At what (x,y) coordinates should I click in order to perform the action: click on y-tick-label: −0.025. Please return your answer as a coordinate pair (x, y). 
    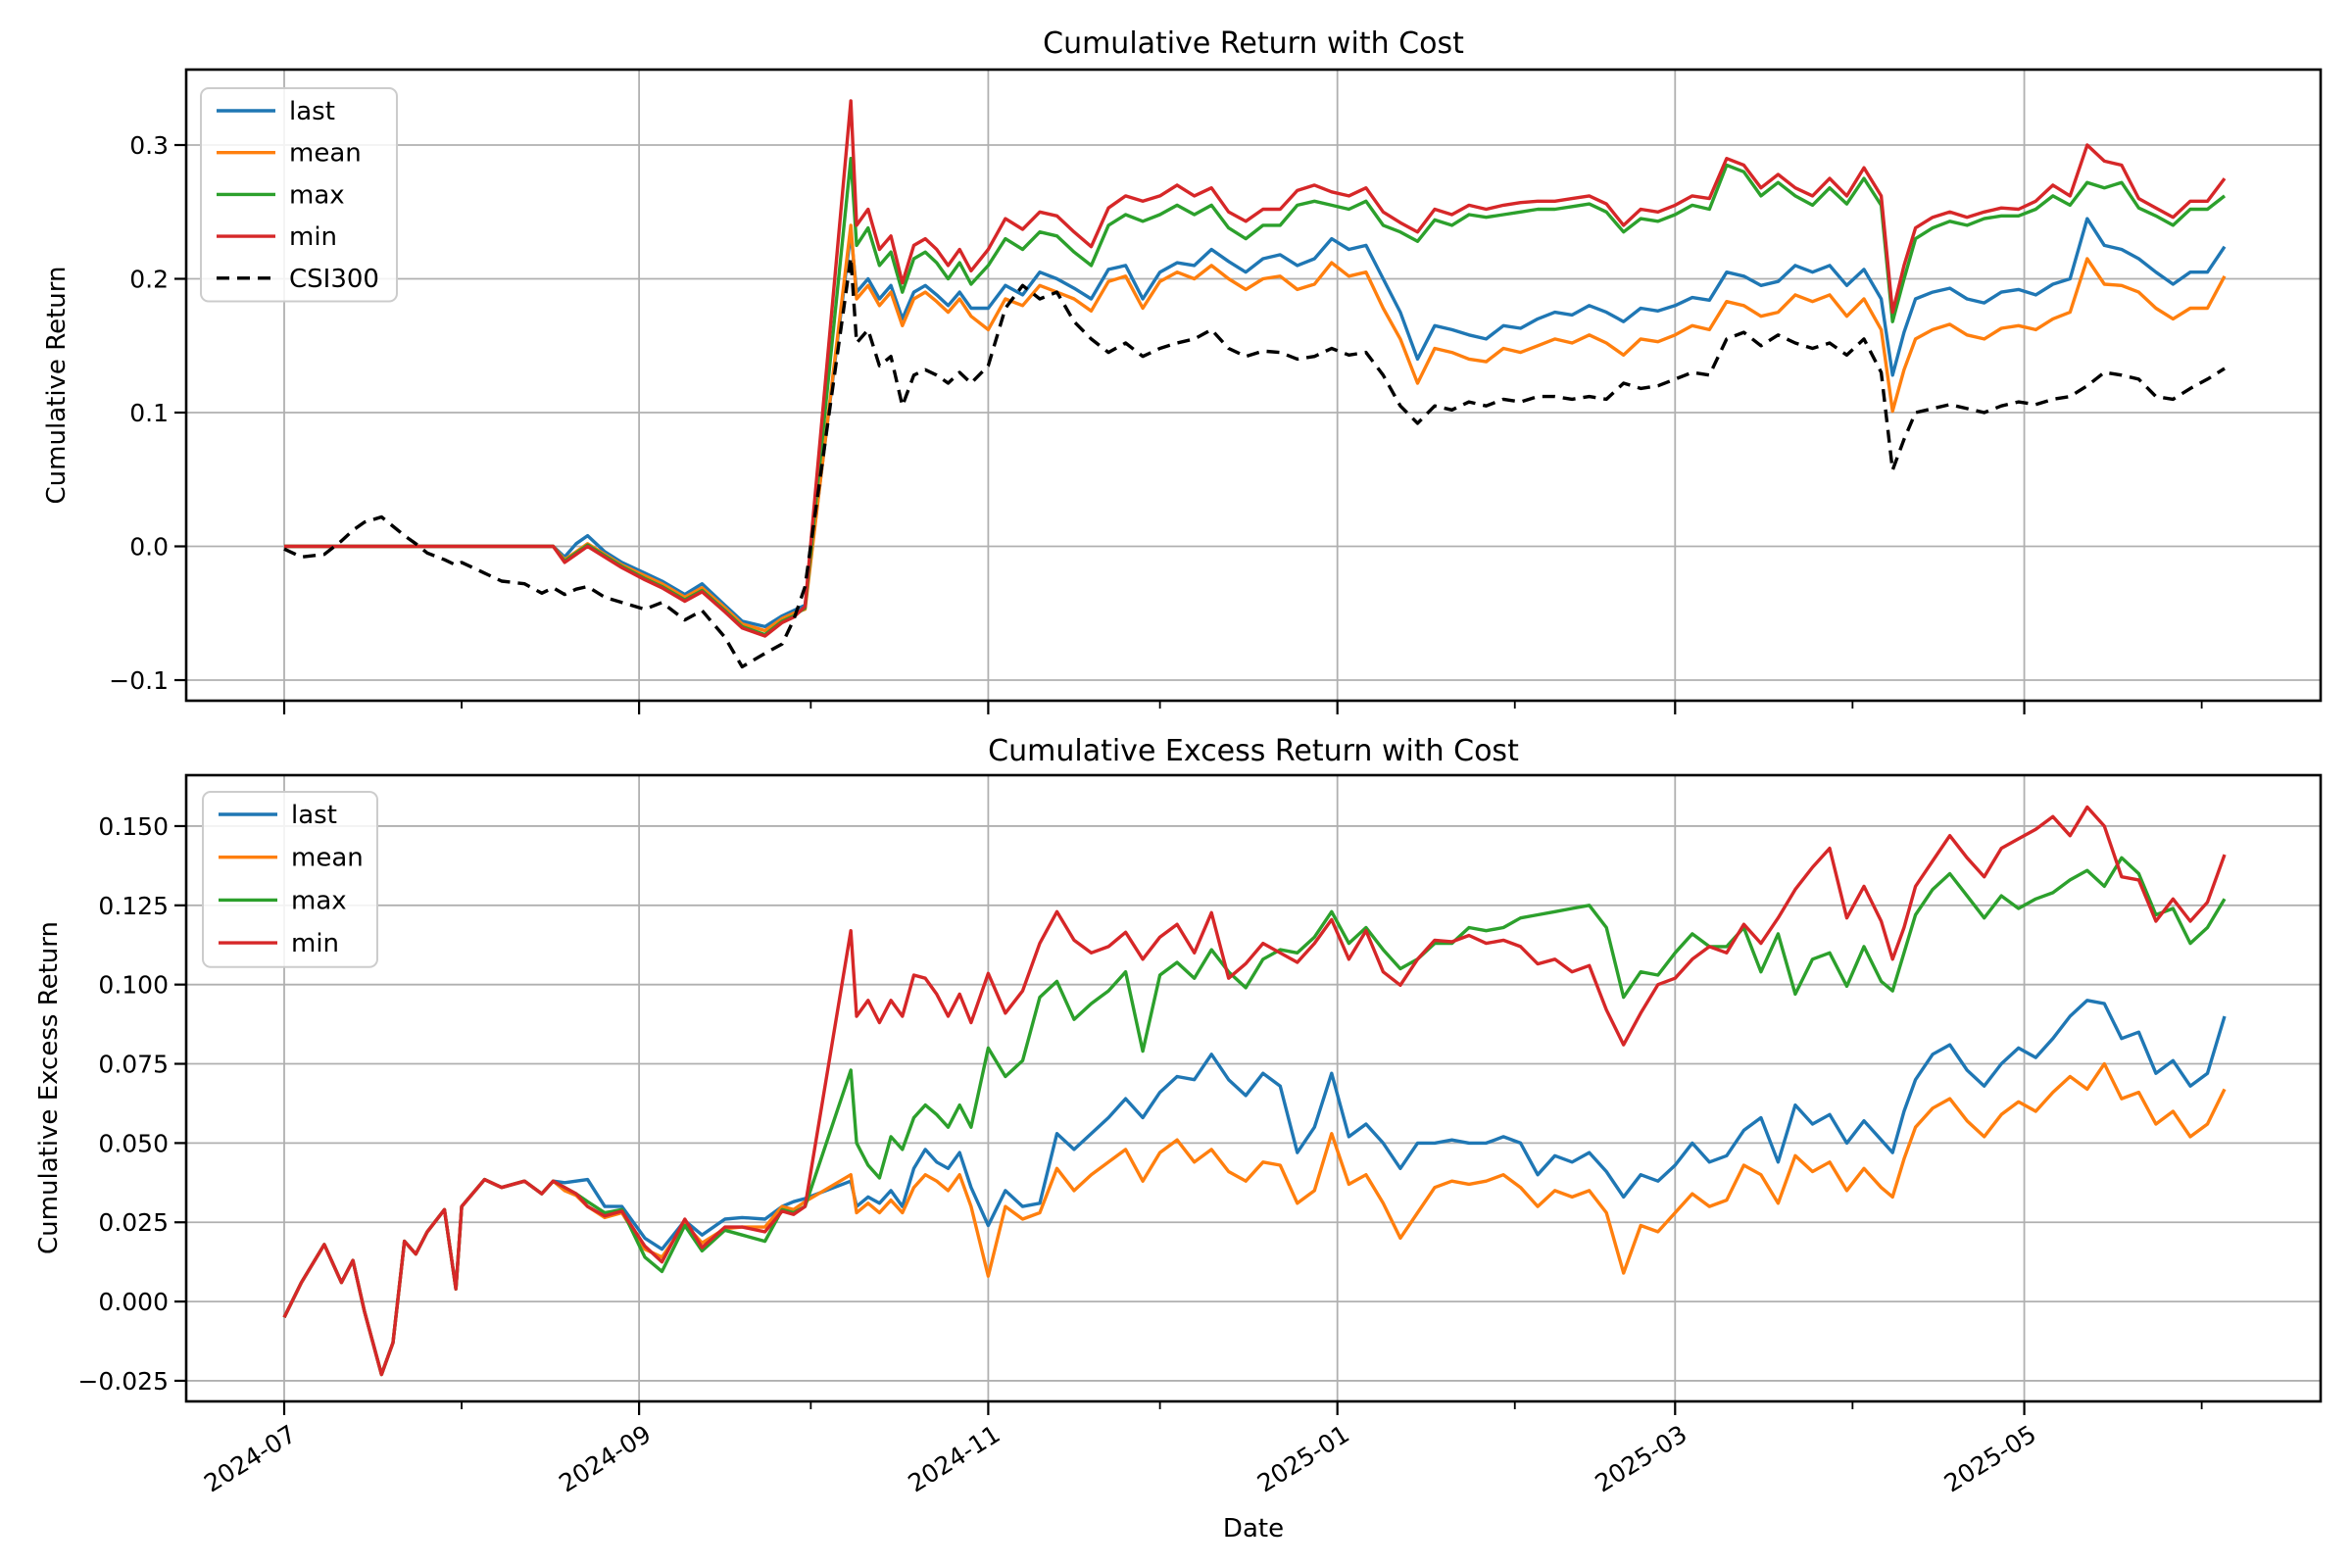
    Looking at the image, I should click on (123, 1381).